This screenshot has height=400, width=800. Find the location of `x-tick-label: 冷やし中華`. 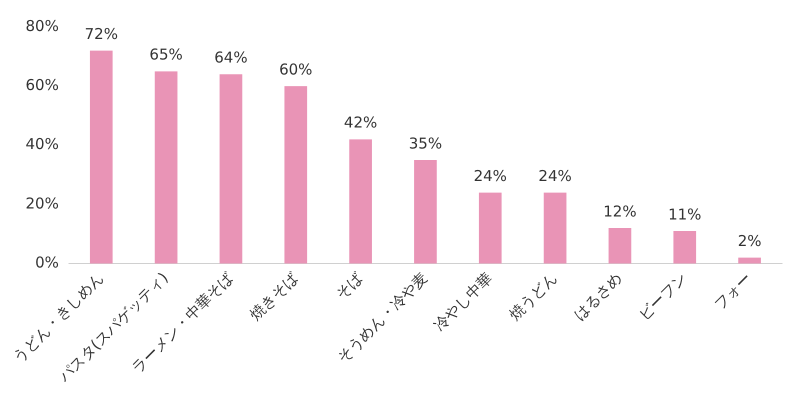

x-tick-label: 冷やし中華 is located at coordinates (463, 301).